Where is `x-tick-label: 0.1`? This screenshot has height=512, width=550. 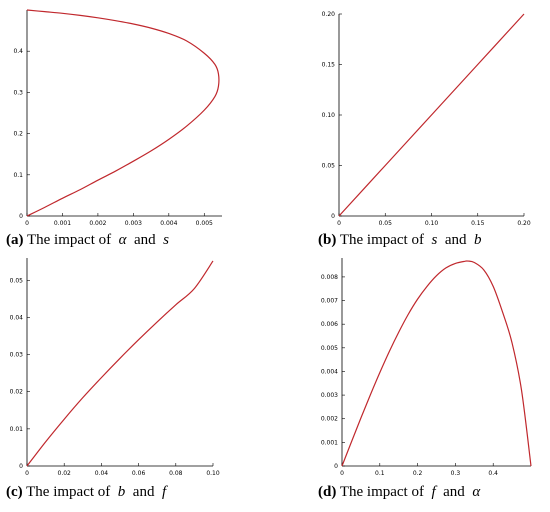 x-tick-label: 0.1 is located at coordinates (380, 473).